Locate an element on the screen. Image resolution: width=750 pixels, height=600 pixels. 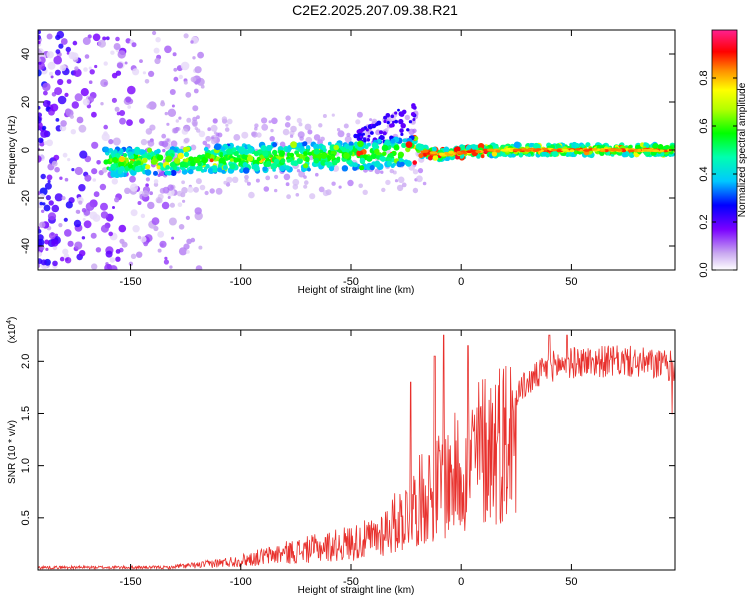
ridge-core-blob is located at coordinates (536, 151).